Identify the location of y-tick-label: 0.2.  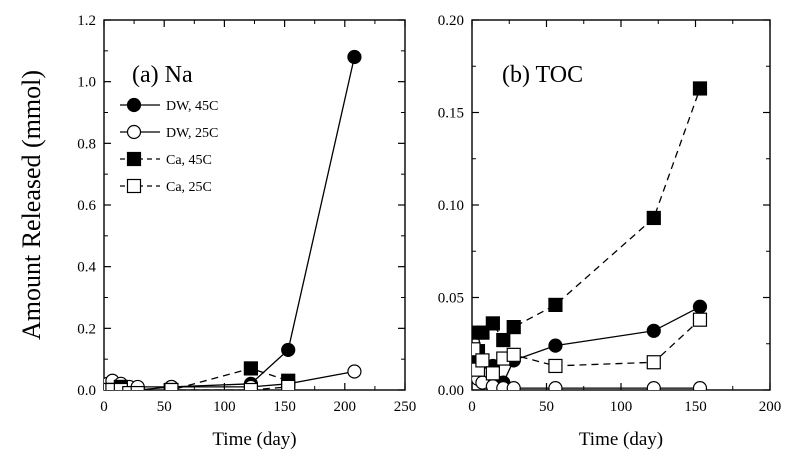
(86, 329).